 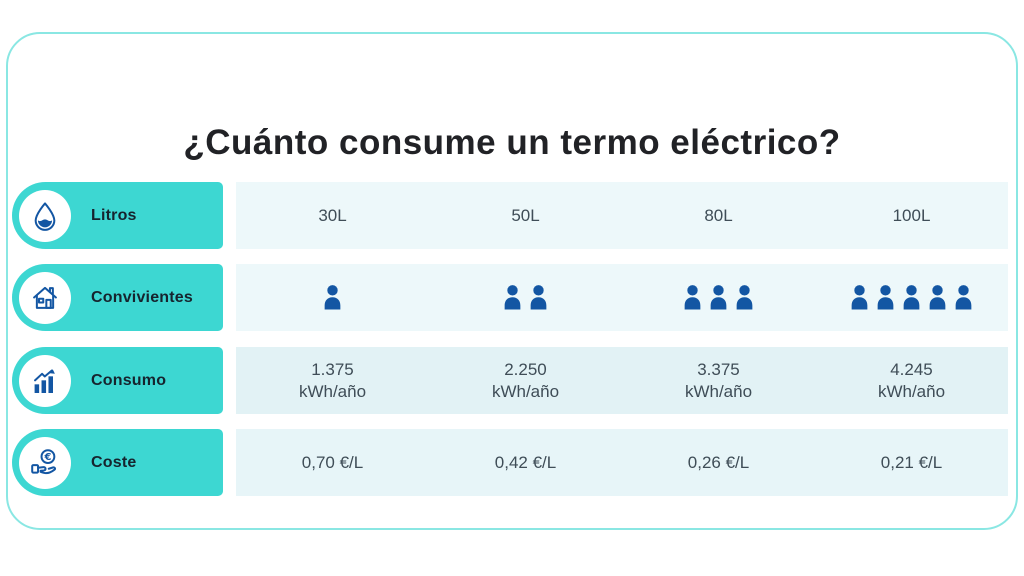 I want to click on icon-circle: €, so click(x=45, y=462).